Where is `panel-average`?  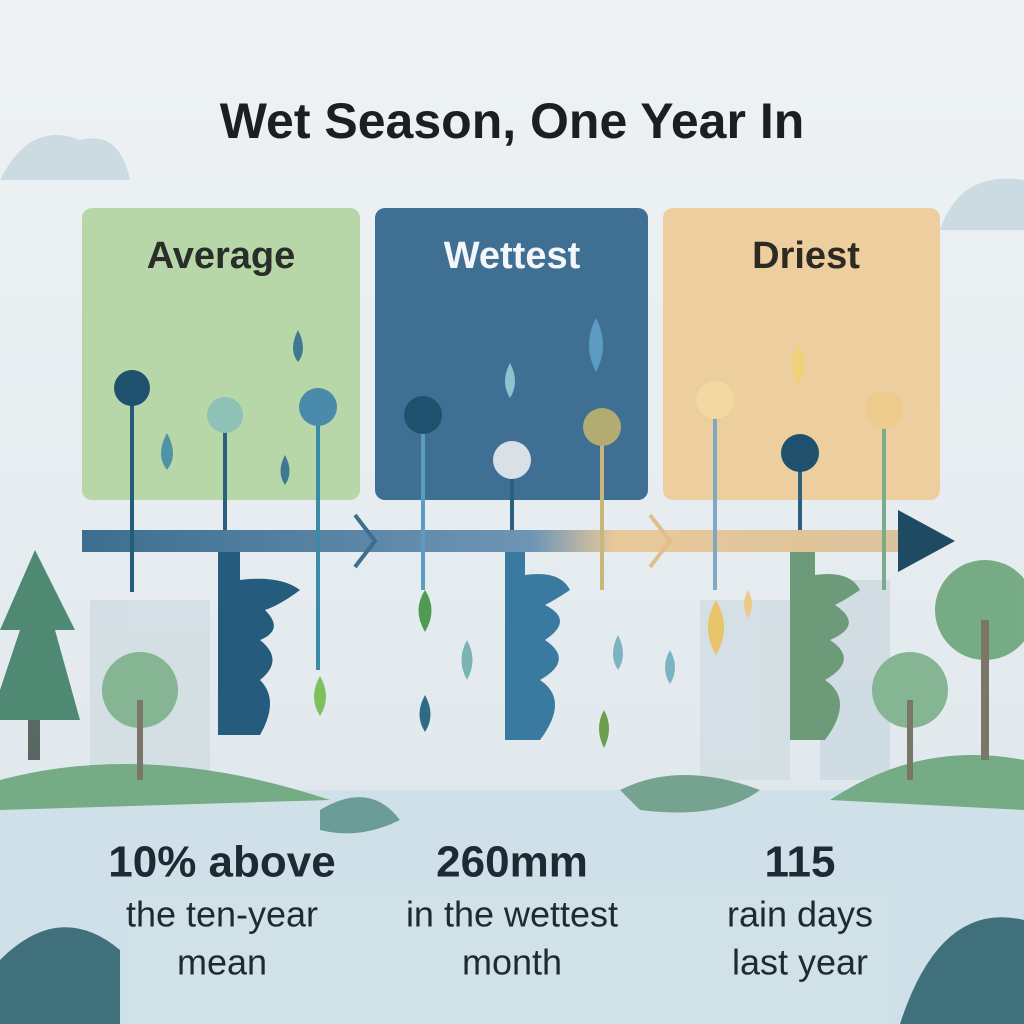
panel-average is located at coordinates (221, 354).